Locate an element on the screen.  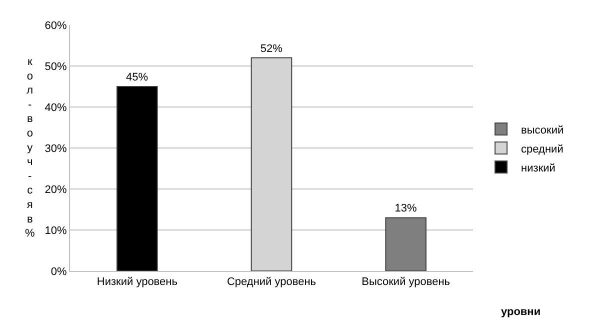
y-tick-label: 20% is located at coordinates (56, 190).